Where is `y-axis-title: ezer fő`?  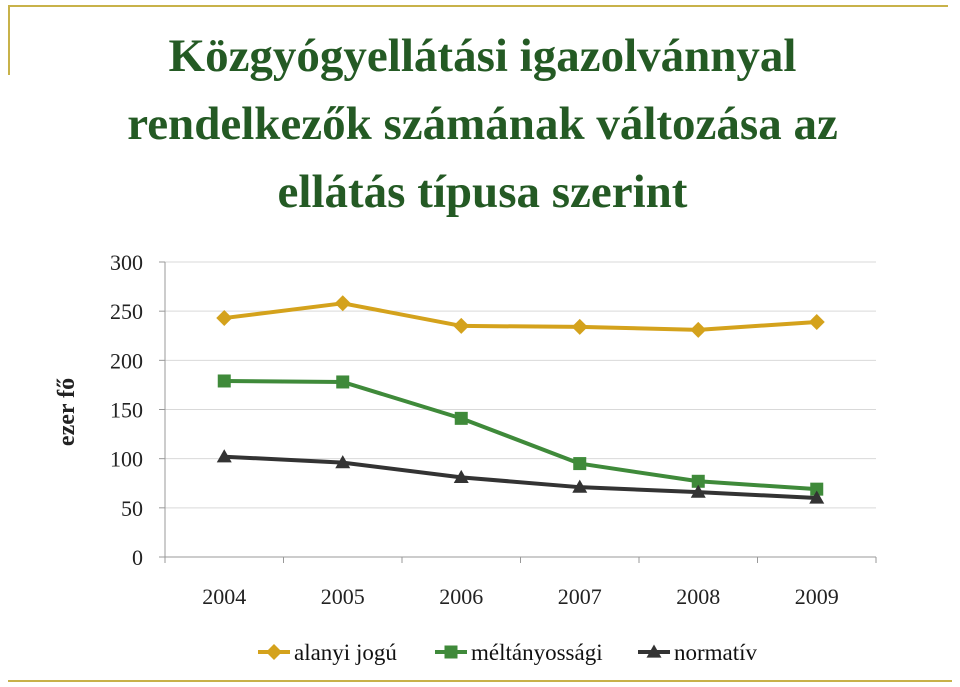
y-axis-title: ezer fő is located at coordinates (67, 412).